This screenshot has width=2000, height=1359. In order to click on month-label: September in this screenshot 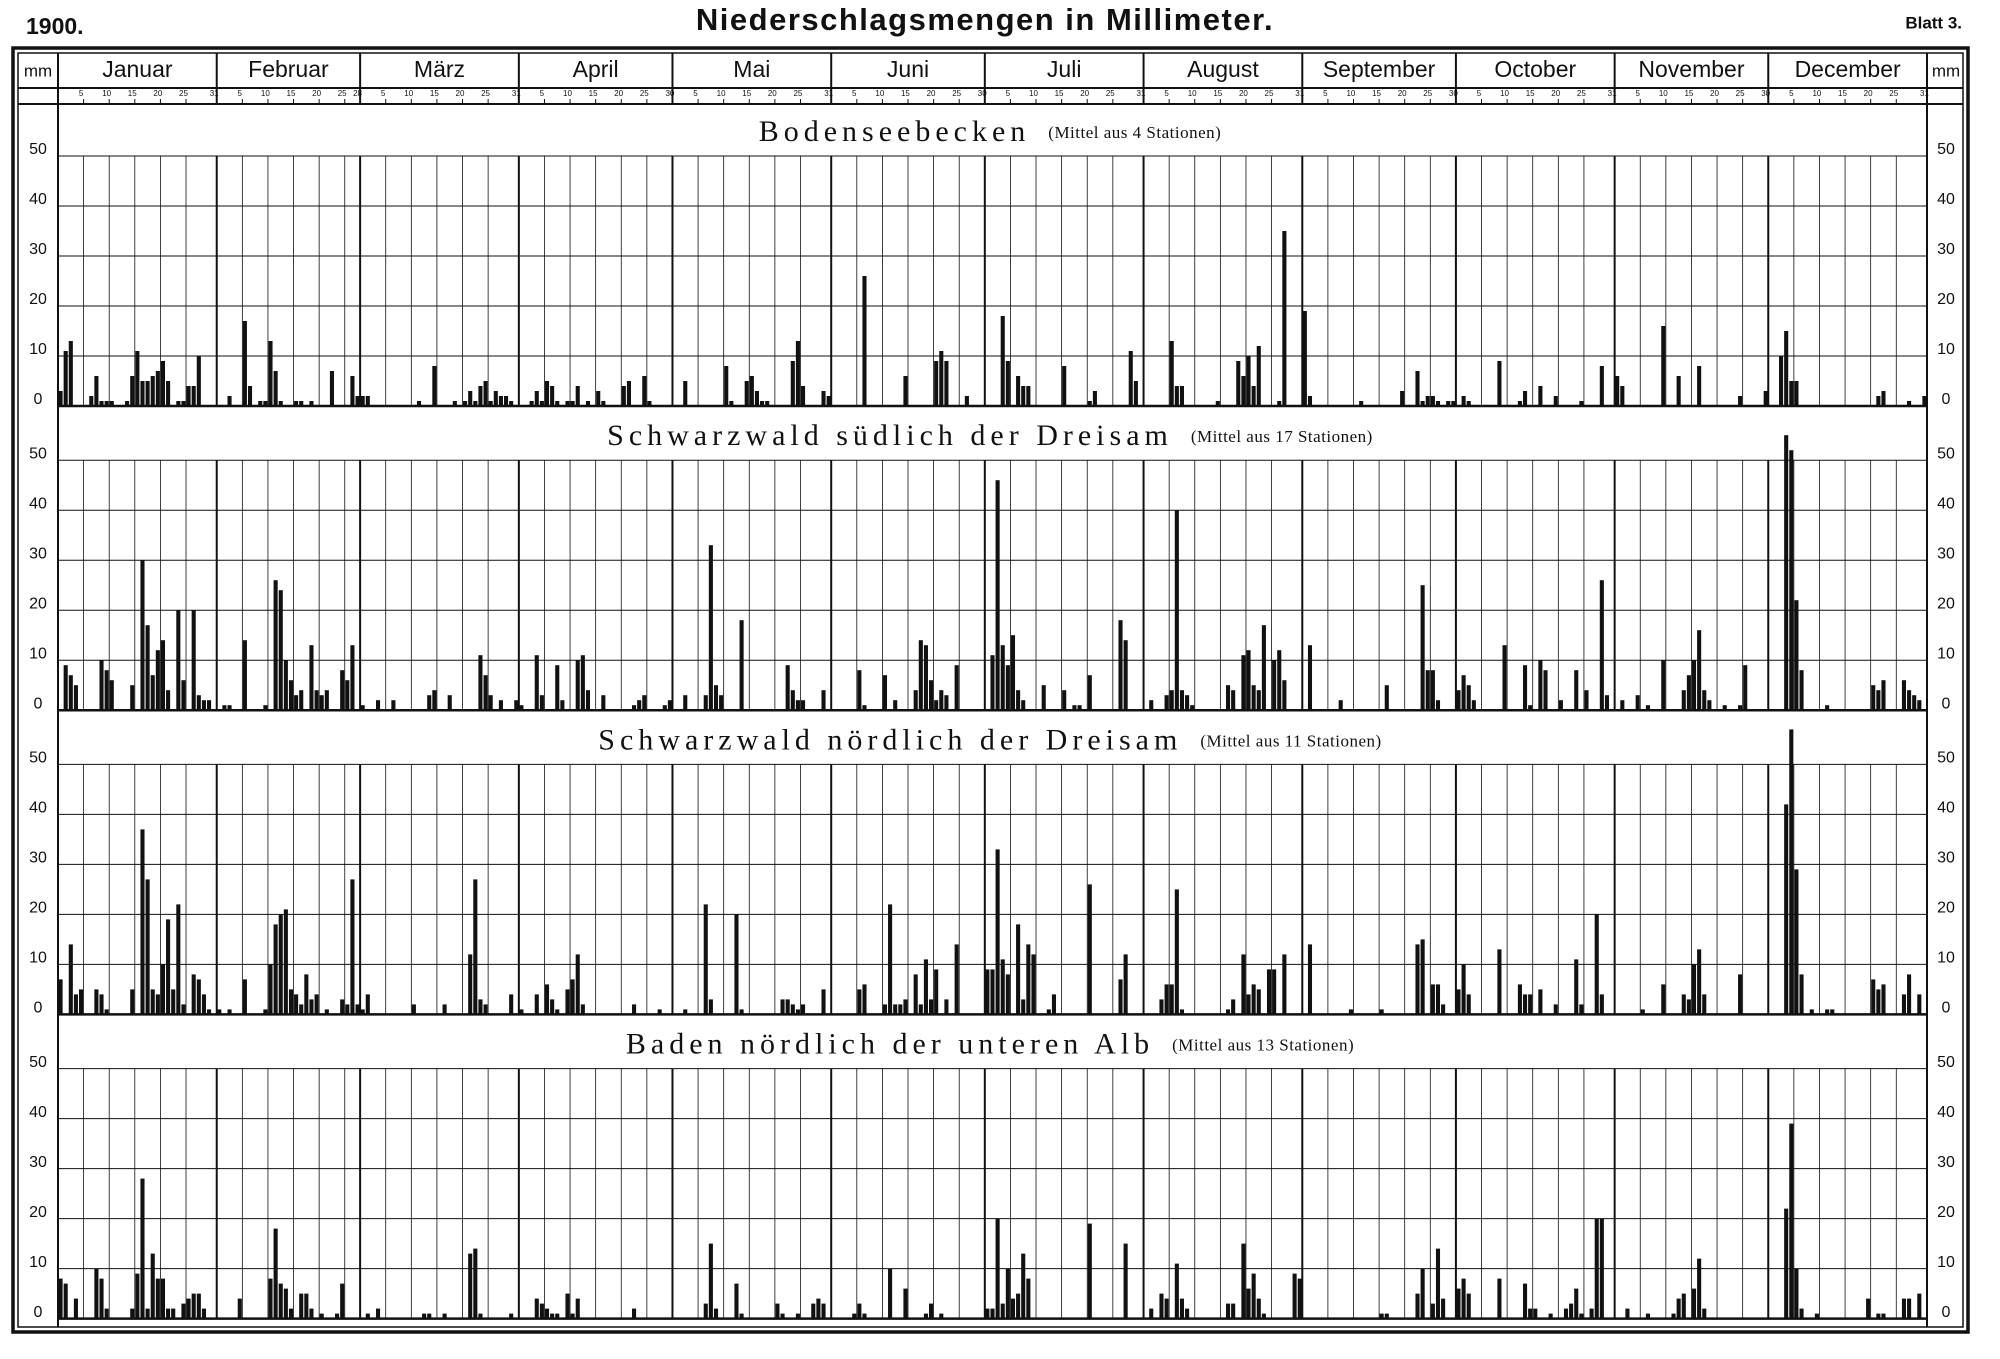, I will do `click(1379, 69)`.